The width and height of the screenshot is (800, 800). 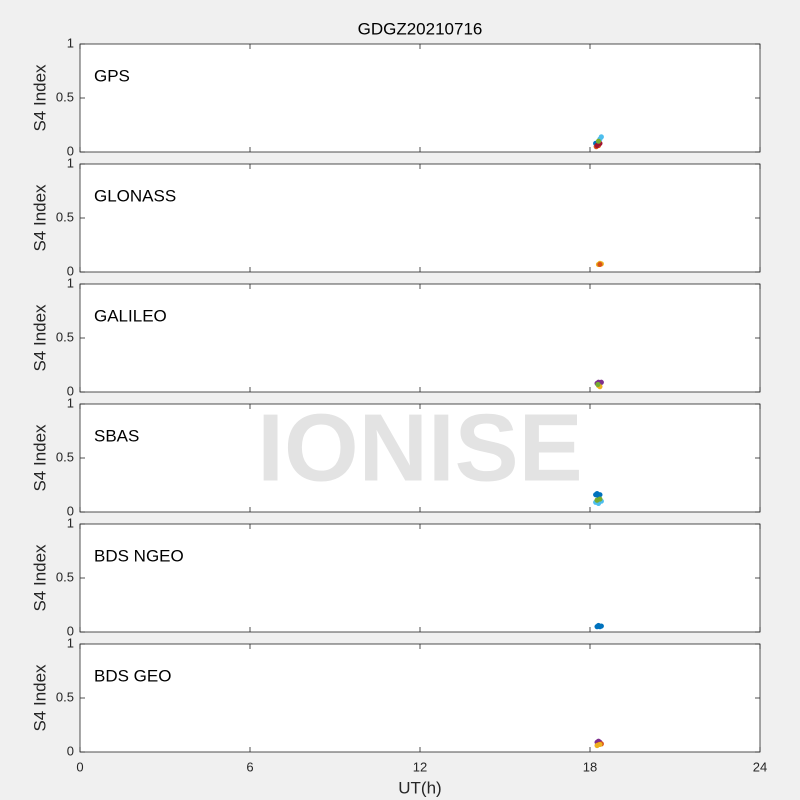 I want to click on x-tick-label: 24, so click(x=760, y=766).